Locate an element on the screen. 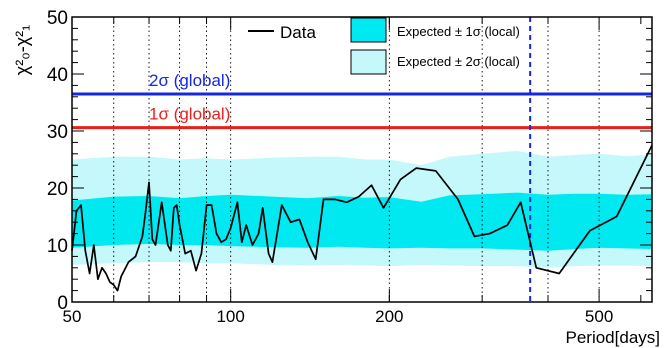 The width and height of the screenshot is (665, 348). y-tick-label: 20 is located at coordinates (57, 189).